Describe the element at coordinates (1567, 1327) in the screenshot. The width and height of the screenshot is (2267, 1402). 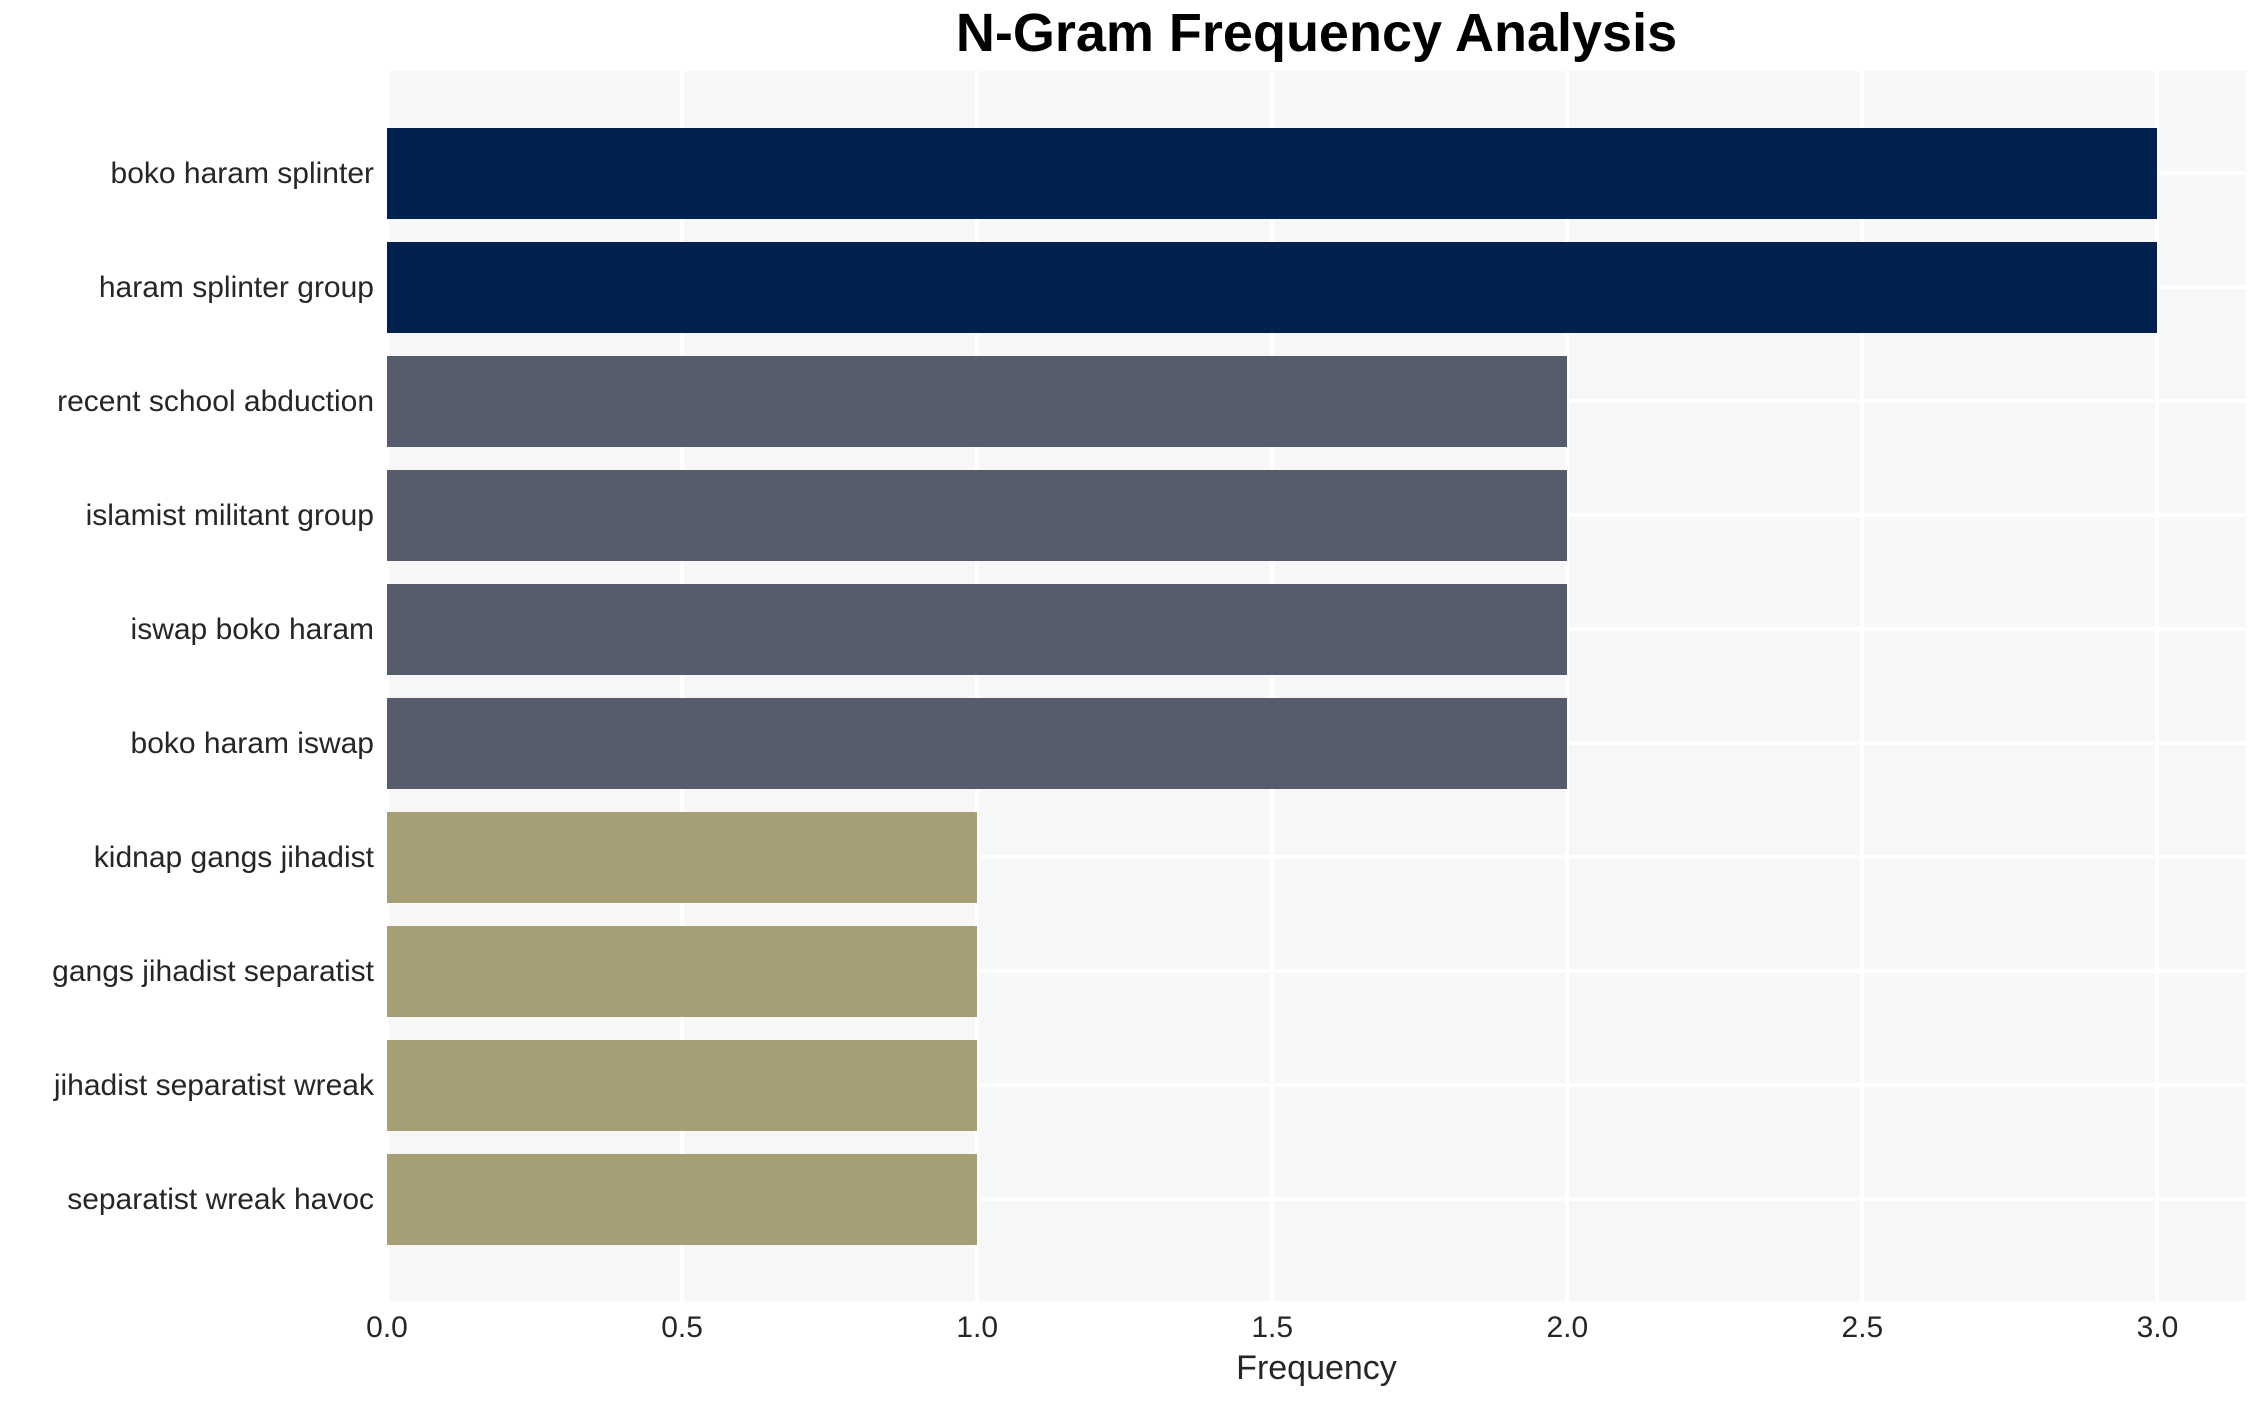
I see `x-tick-label: 2.0` at that location.